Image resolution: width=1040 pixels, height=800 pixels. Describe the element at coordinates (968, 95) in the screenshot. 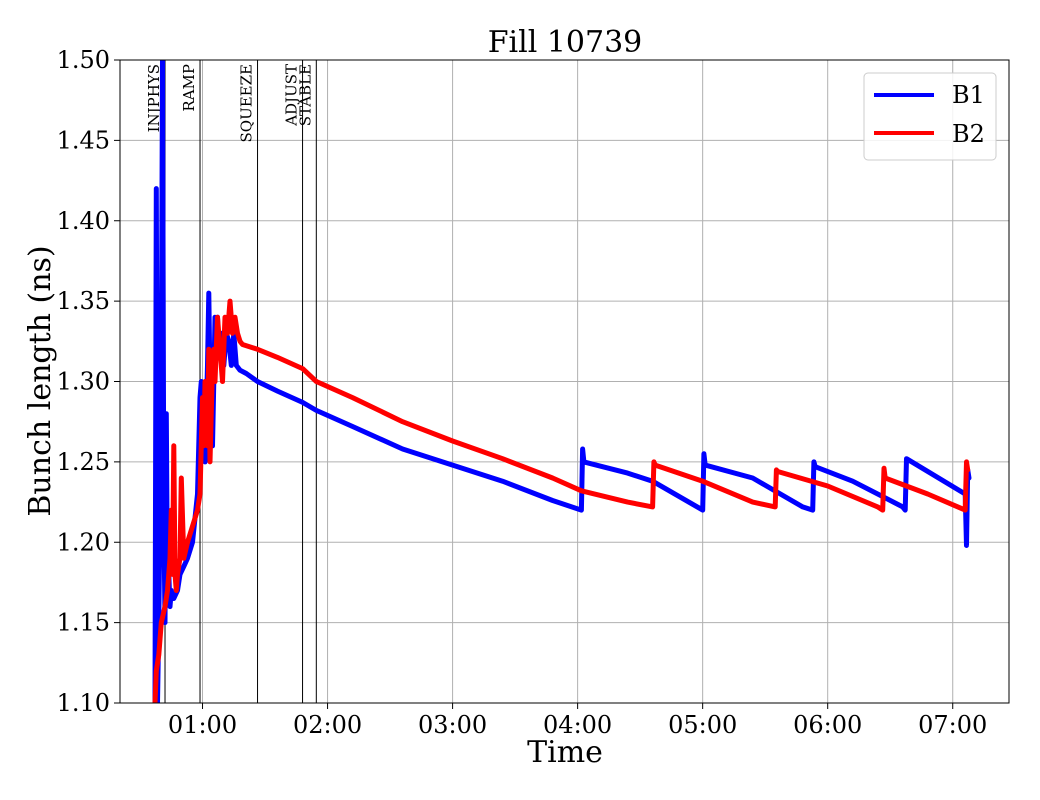

I see `legend-label-b1: B1` at that location.